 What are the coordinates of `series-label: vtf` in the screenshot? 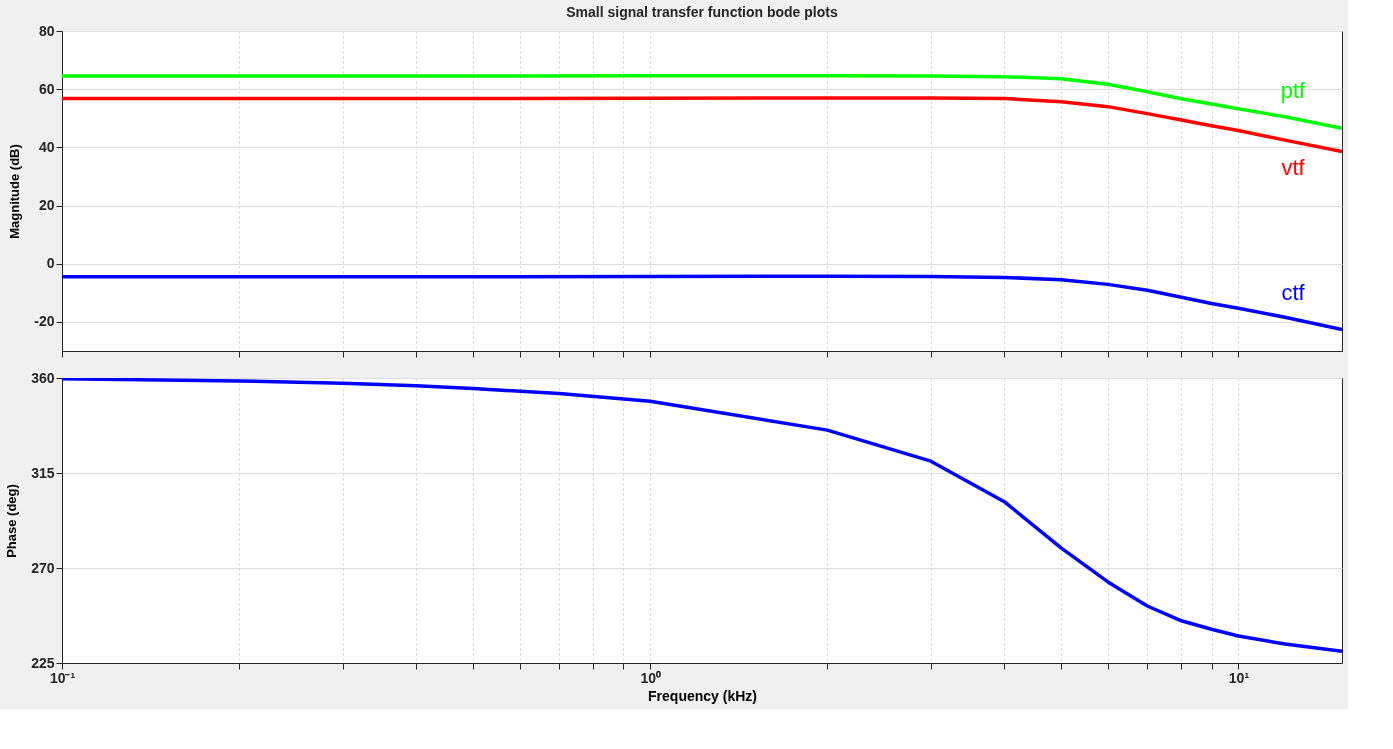 It's located at (1293, 168).